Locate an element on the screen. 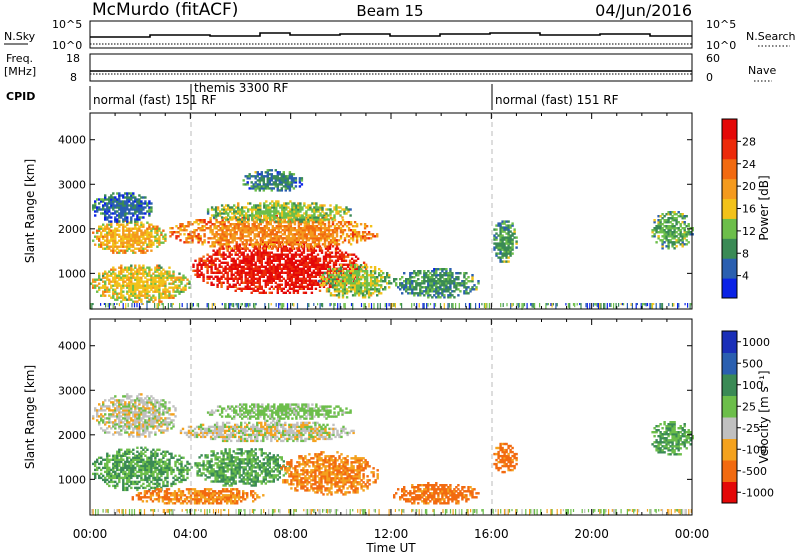  cpid-label: CPID is located at coordinates (20, 96).